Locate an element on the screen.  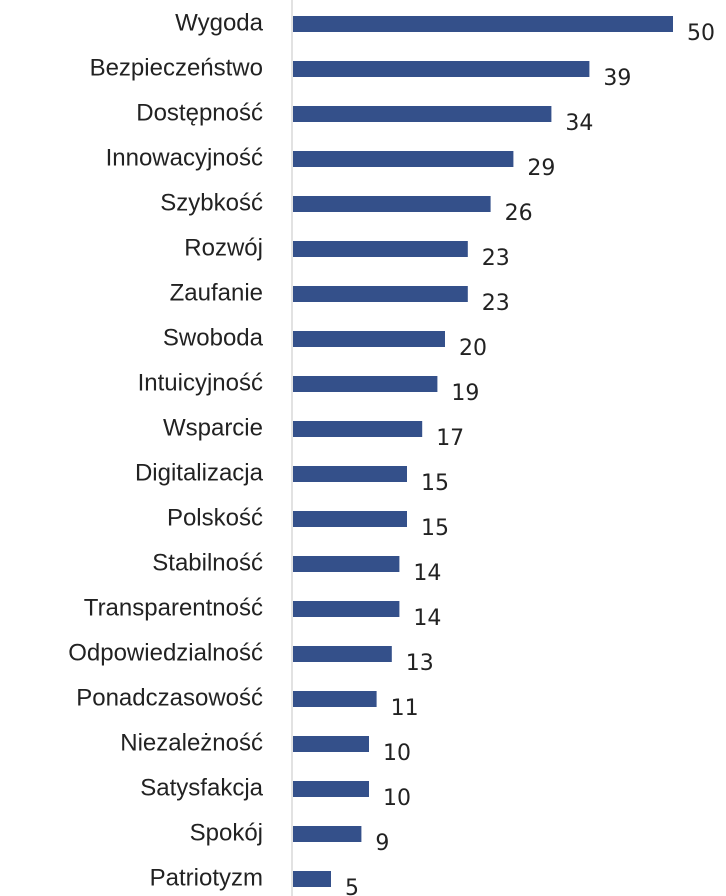
category-label: Rozwój is located at coordinates (223, 247).